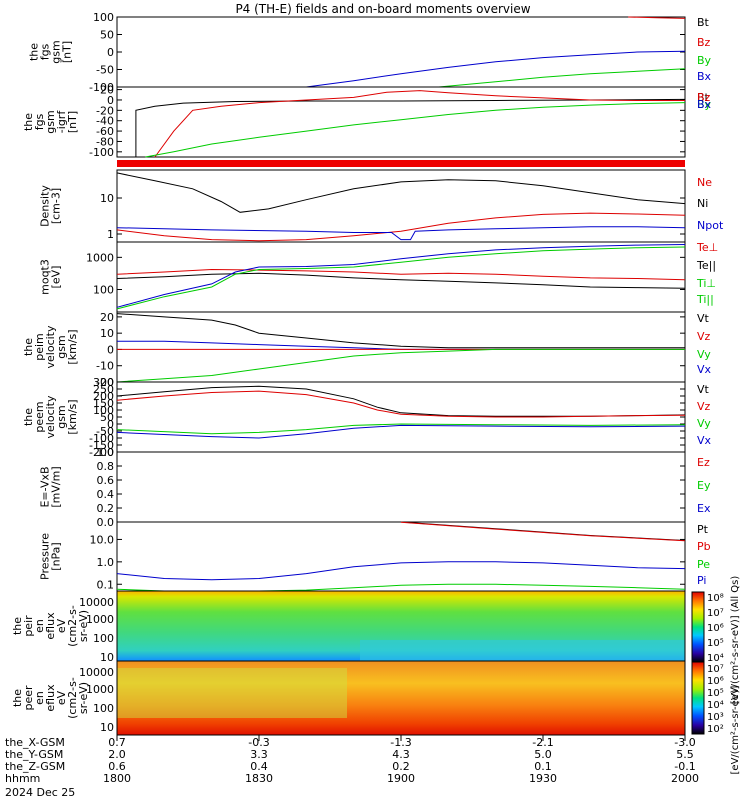  What do you see at coordinates (400, 742) in the screenshot?
I see `orbit-value: -1.3` at bounding box center [400, 742].